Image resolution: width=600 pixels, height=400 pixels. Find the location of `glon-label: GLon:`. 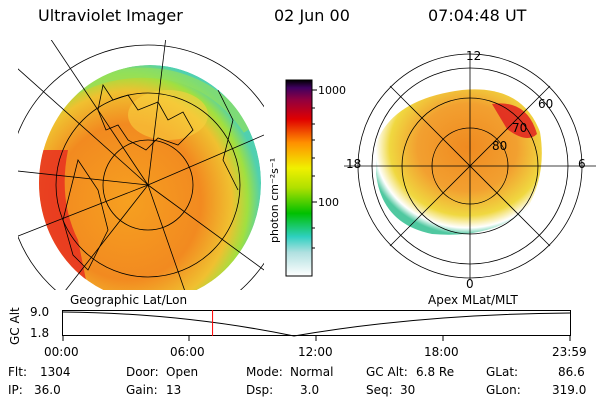

glon-label: GLon: is located at coordinates (503, 390).